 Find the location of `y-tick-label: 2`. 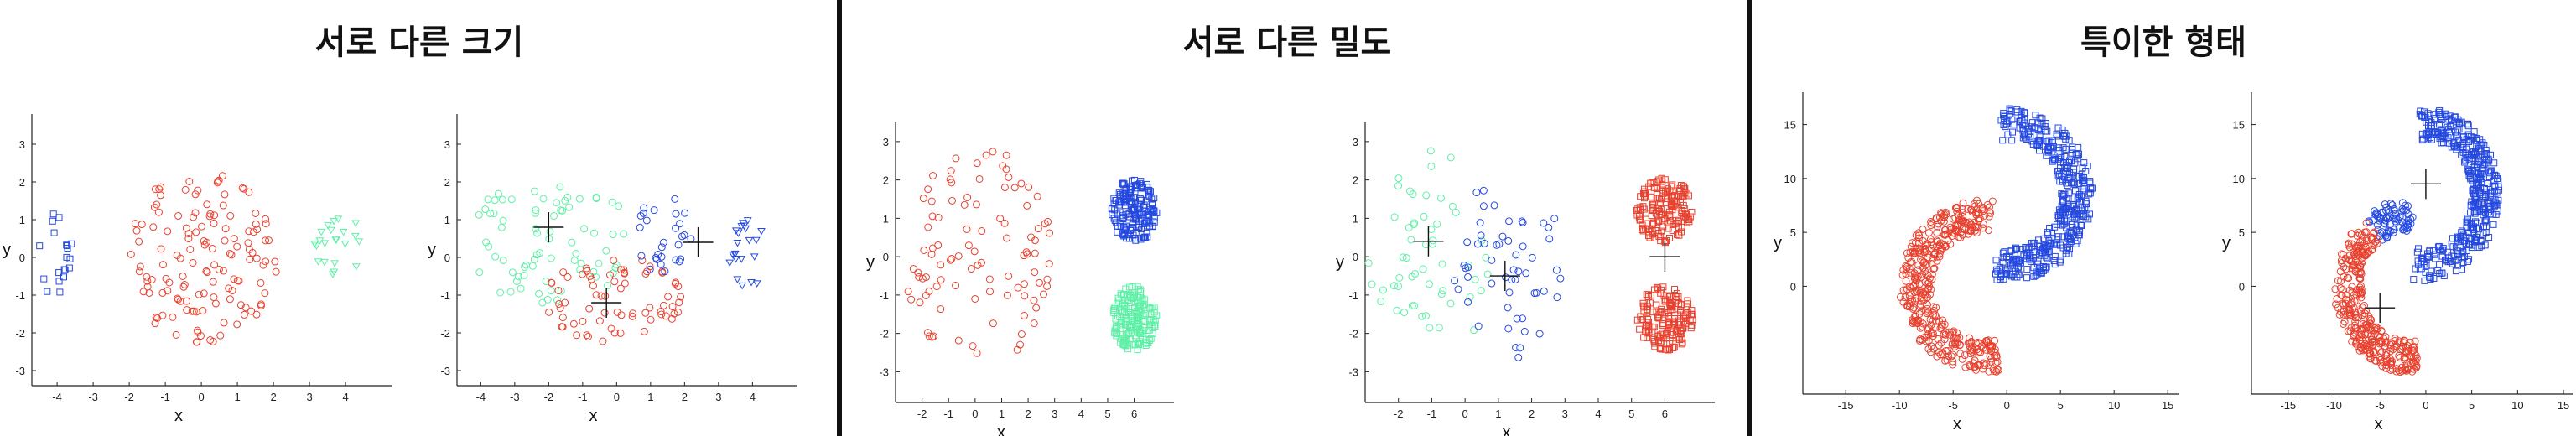

y-tick-label: 2 is located at coordinates (1355, 180).